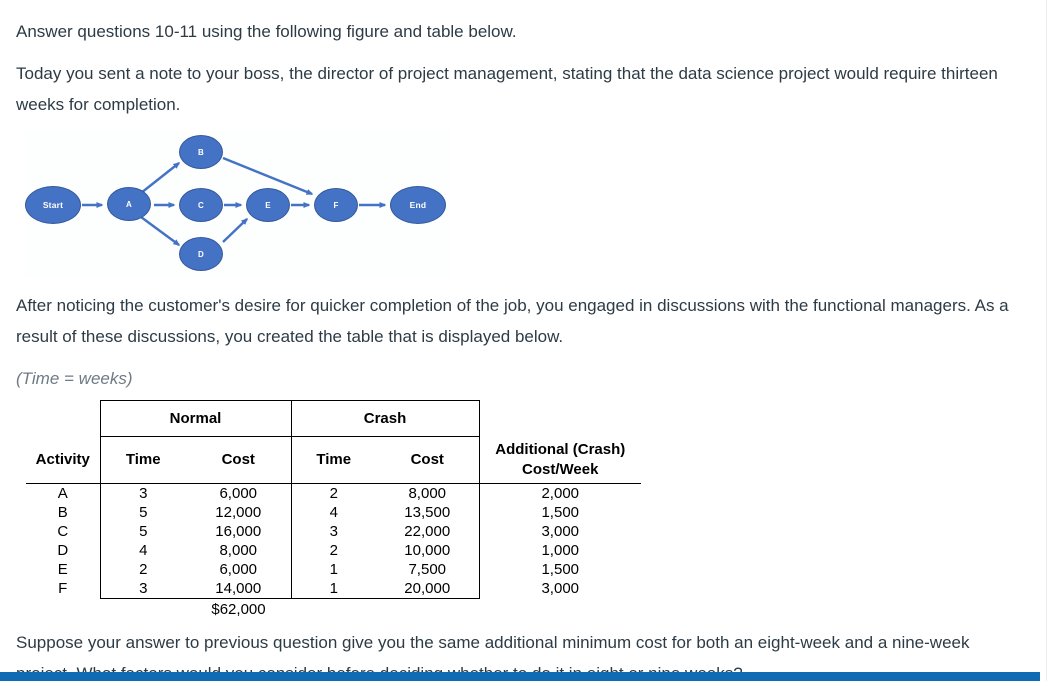 The width and height of the screenshot is (1047, 681). What do you see at coordinates (428, 512) in the screenshot?
I see `cell-crash-cost: 13,500` at bounding box center [428, 512].